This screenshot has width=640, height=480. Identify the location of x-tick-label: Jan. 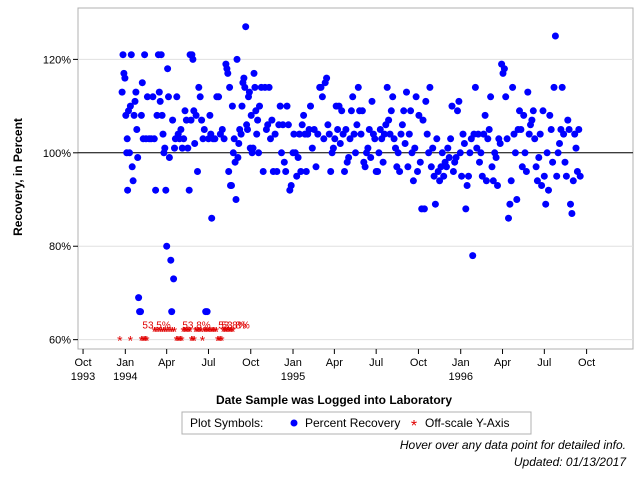
(125, 363).